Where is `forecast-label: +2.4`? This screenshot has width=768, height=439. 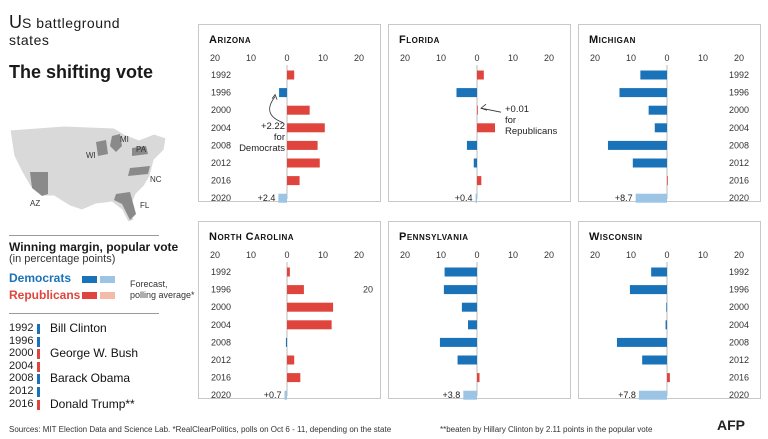
forecast-label: +2.4 is located at coordinates (267, 198).